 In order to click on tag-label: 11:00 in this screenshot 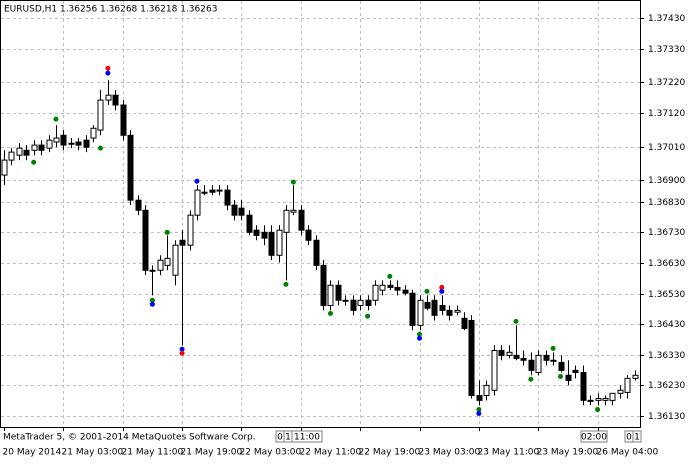, I will do `click(307, 438)`.